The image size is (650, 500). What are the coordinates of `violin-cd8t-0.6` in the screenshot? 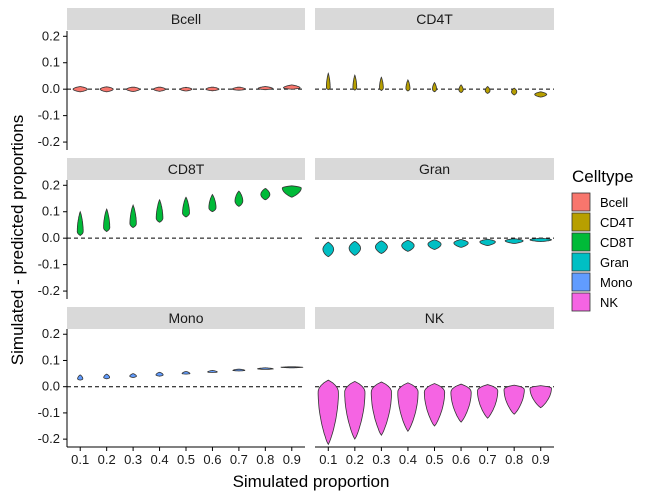 It's located at (212, 203).